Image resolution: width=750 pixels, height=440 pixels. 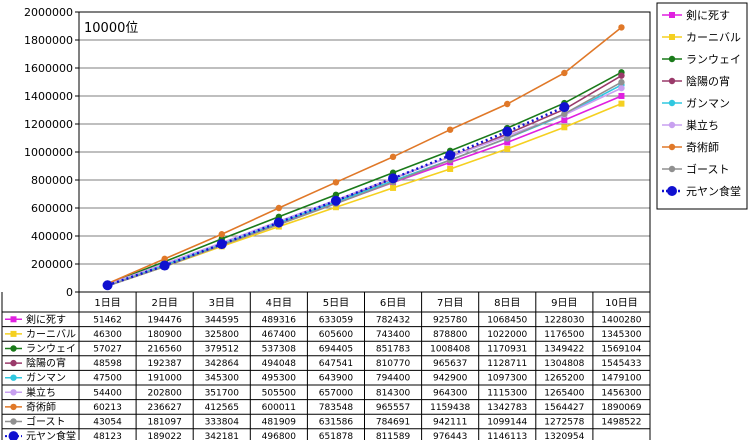 I want to click on table-cell: 216560, so click(x=164, y=350).